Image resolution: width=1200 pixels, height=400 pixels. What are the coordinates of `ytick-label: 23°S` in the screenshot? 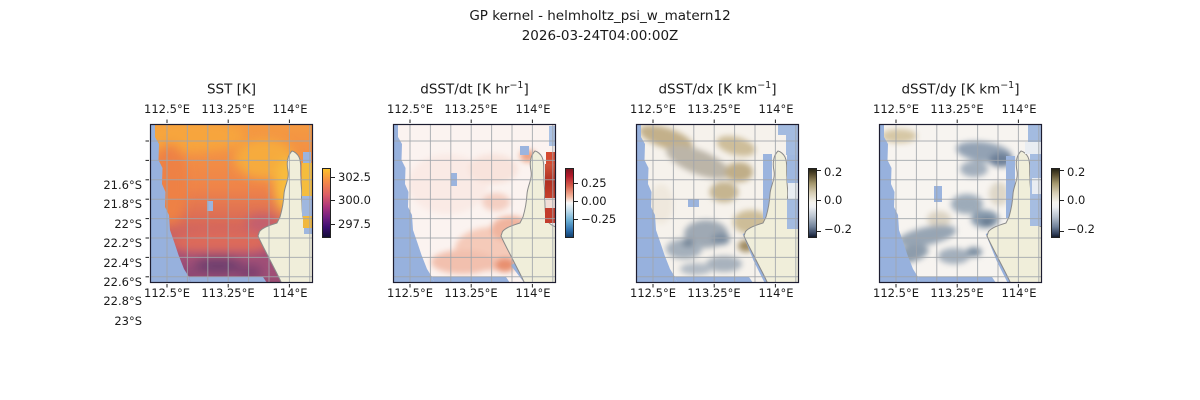 It's located at (128, 321).